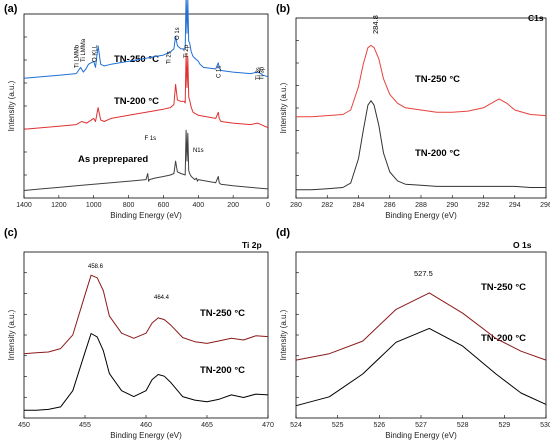 The height and width of the screenshot is (447, 550). Describe the element at coordinates (59, 205) in the screenshot. I see `x-tick-label: 1200` at that location.